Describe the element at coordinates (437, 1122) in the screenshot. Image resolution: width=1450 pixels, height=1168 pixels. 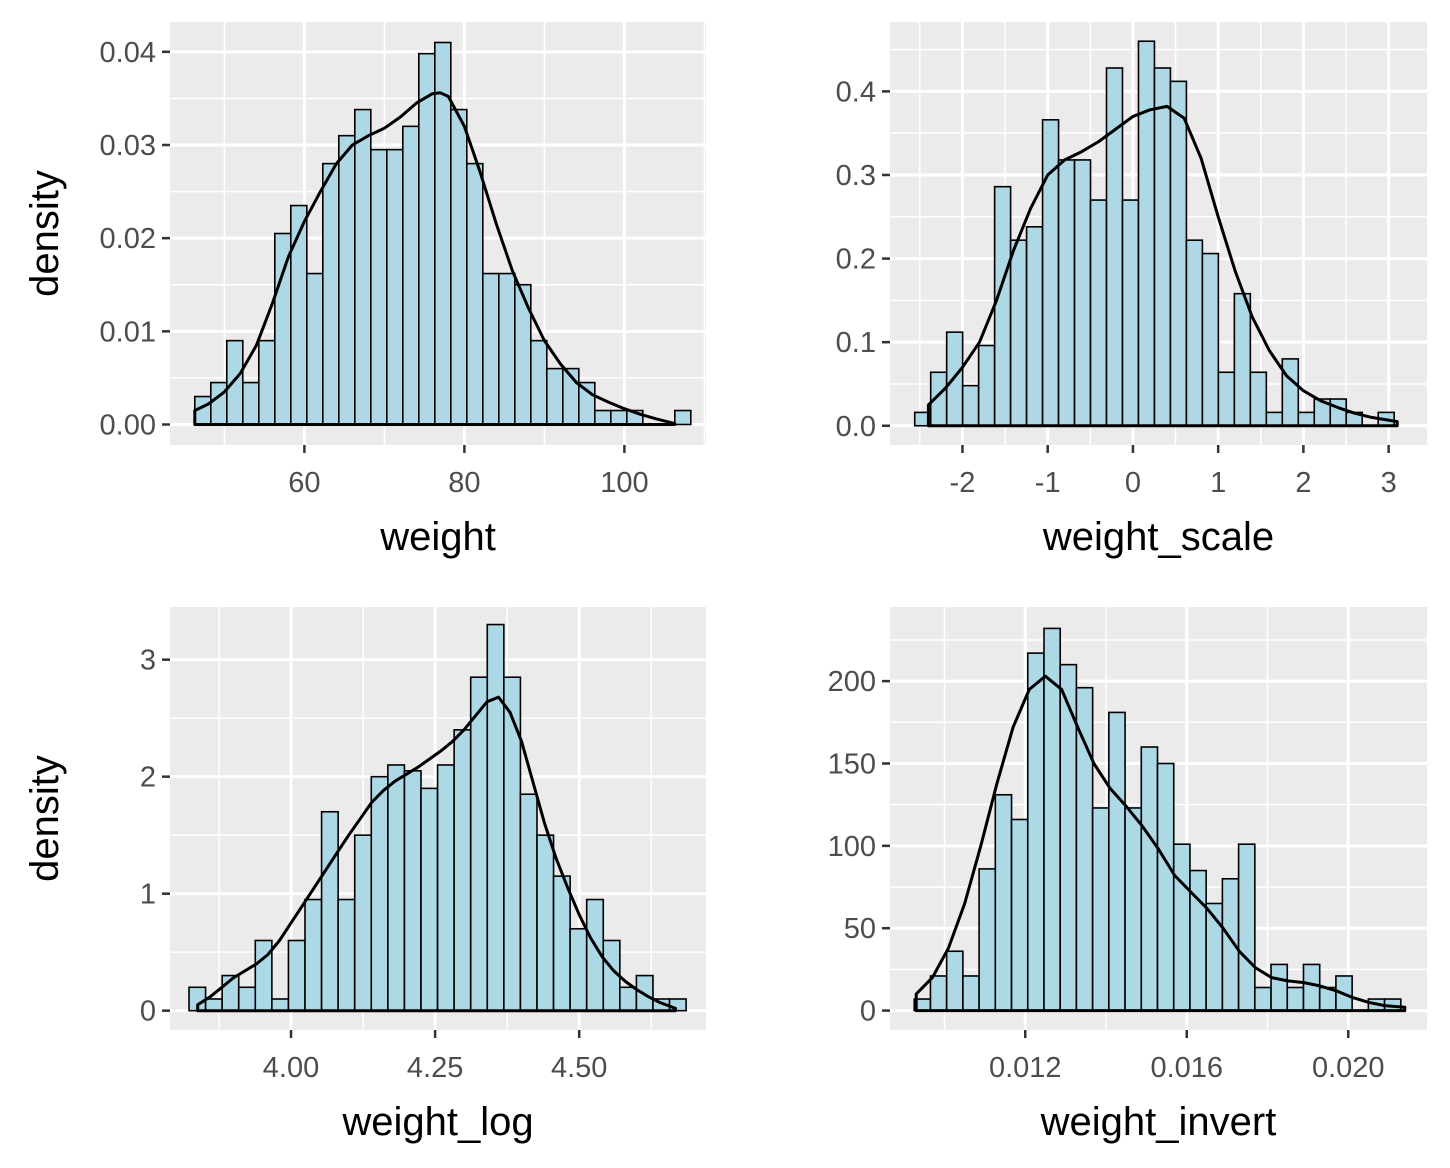
I see `x-axis-title: weight_log` at that location.